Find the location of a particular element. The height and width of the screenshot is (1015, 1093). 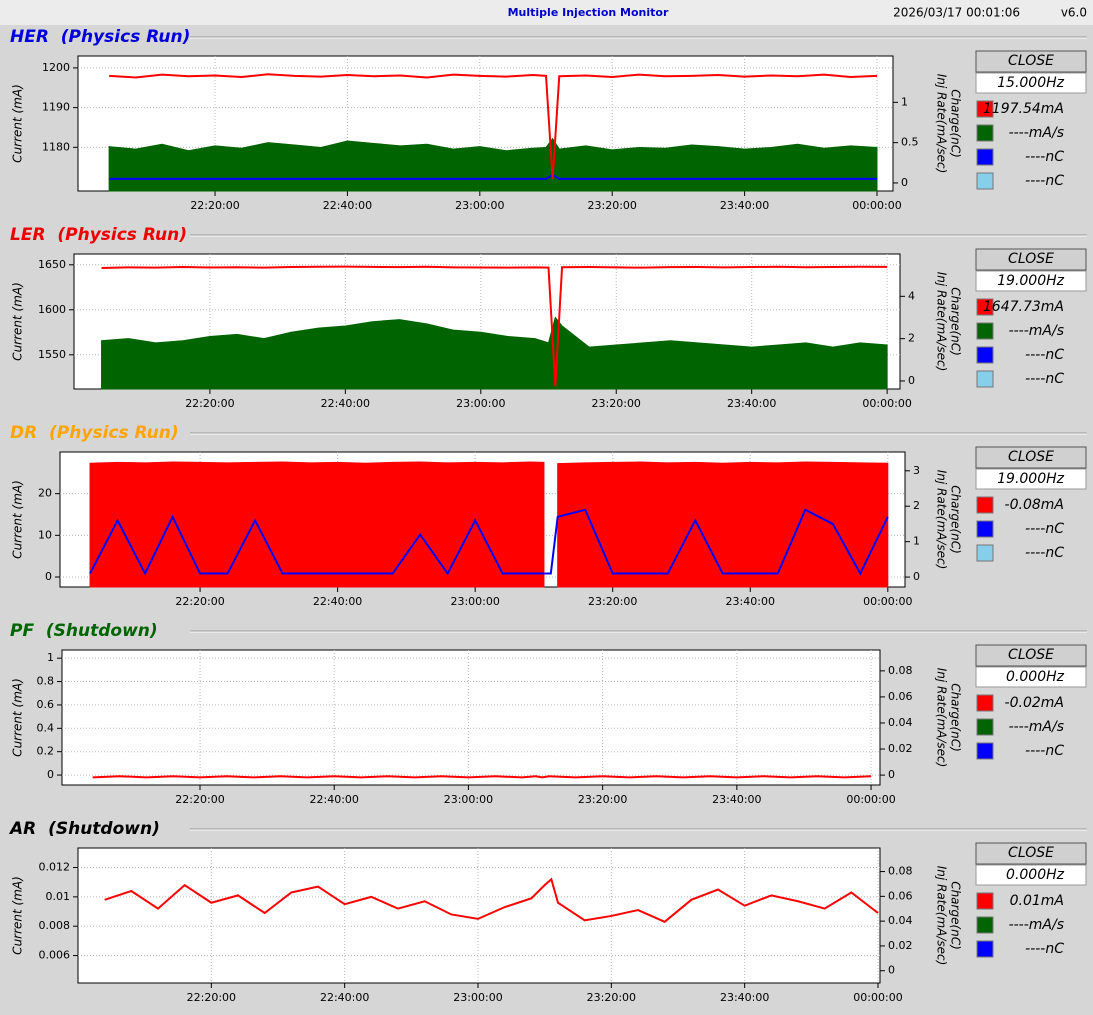

panel-title: AR (Shutdown) is located at coordinates (84, 829).